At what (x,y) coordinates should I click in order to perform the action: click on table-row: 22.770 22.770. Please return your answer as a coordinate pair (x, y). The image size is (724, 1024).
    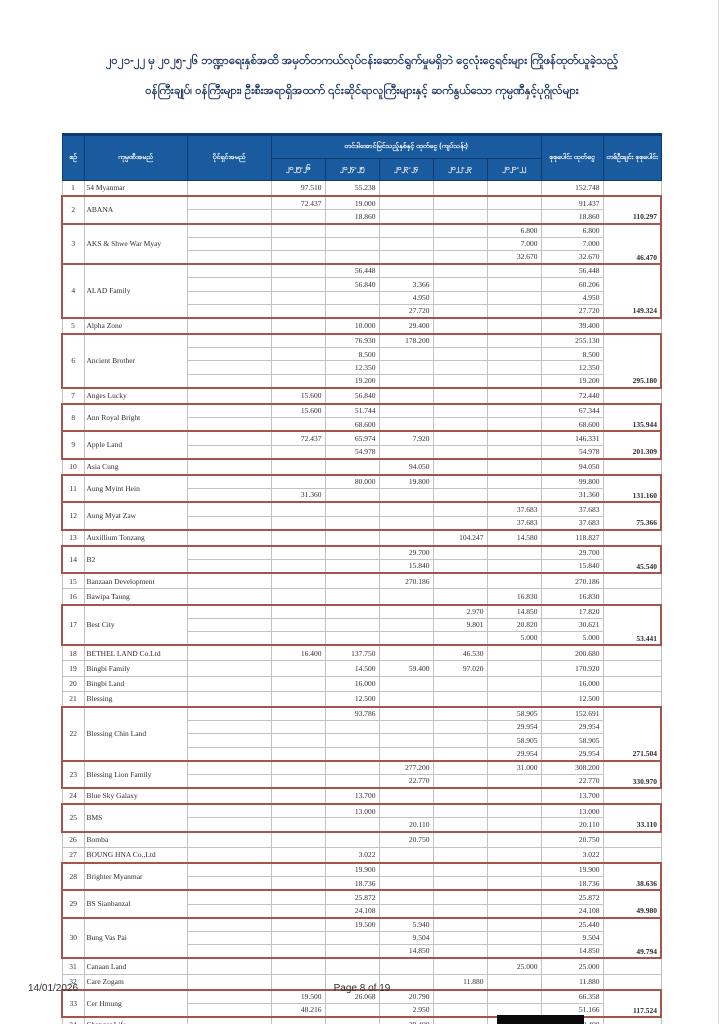
    Looking at the image, I should click on (361, 781).